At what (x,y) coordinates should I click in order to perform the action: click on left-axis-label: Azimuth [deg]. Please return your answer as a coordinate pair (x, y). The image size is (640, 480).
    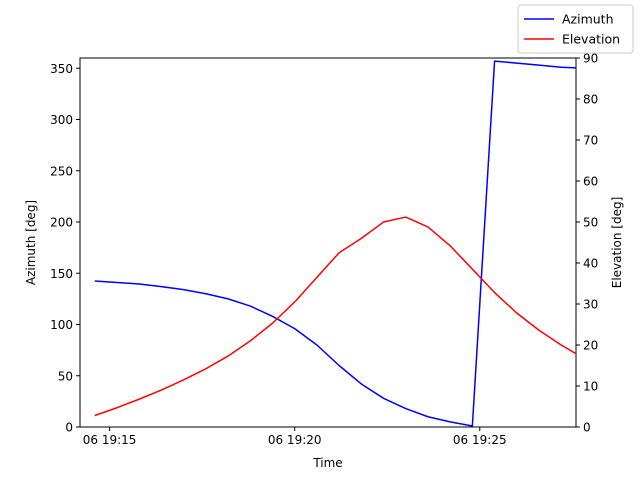
    Looking at the image, I should click on (31, 242).